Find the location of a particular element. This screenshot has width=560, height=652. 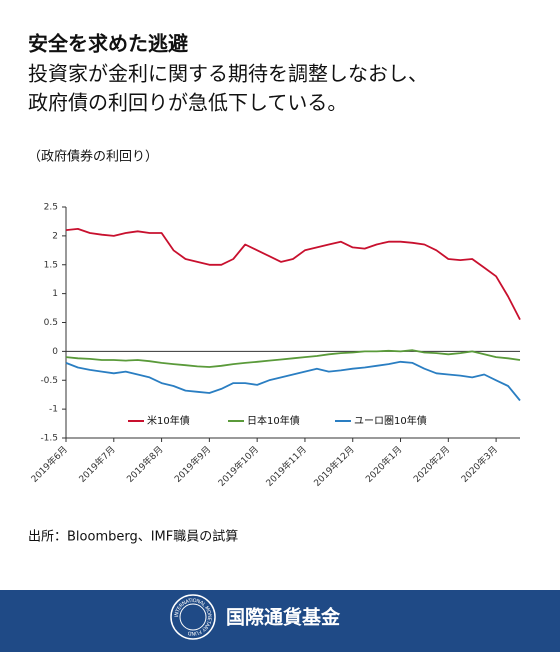

y-tick-label: -1 is located at coordinates (53, 410).